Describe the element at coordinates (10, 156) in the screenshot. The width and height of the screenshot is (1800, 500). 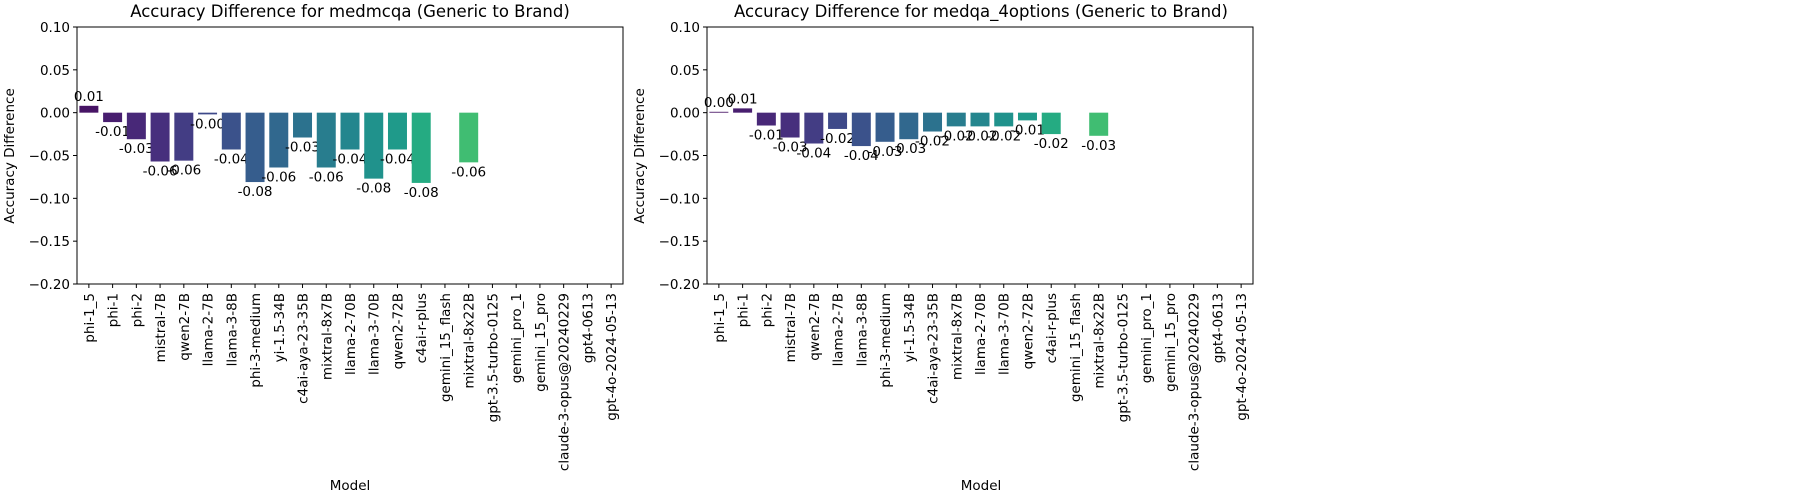
I see `y-axis-label: Accuracy Difference` at that location.